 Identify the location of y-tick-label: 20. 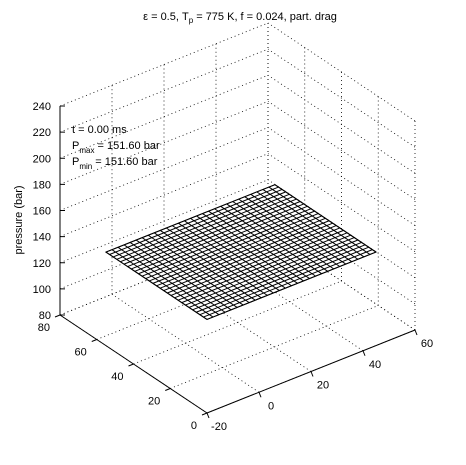
(154, 402).